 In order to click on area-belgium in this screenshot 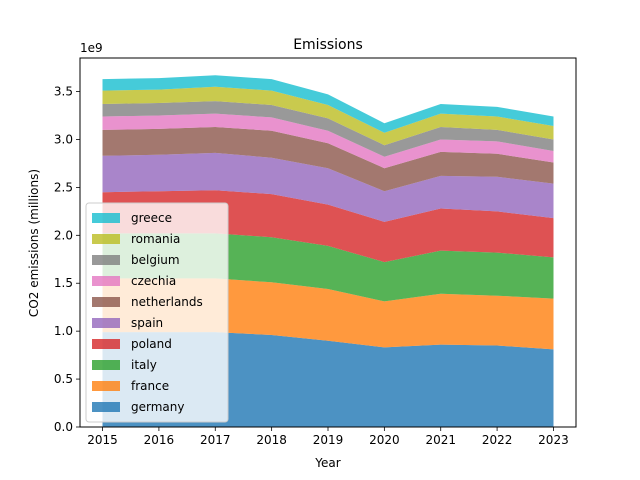, I will do `click(328, 129)`.